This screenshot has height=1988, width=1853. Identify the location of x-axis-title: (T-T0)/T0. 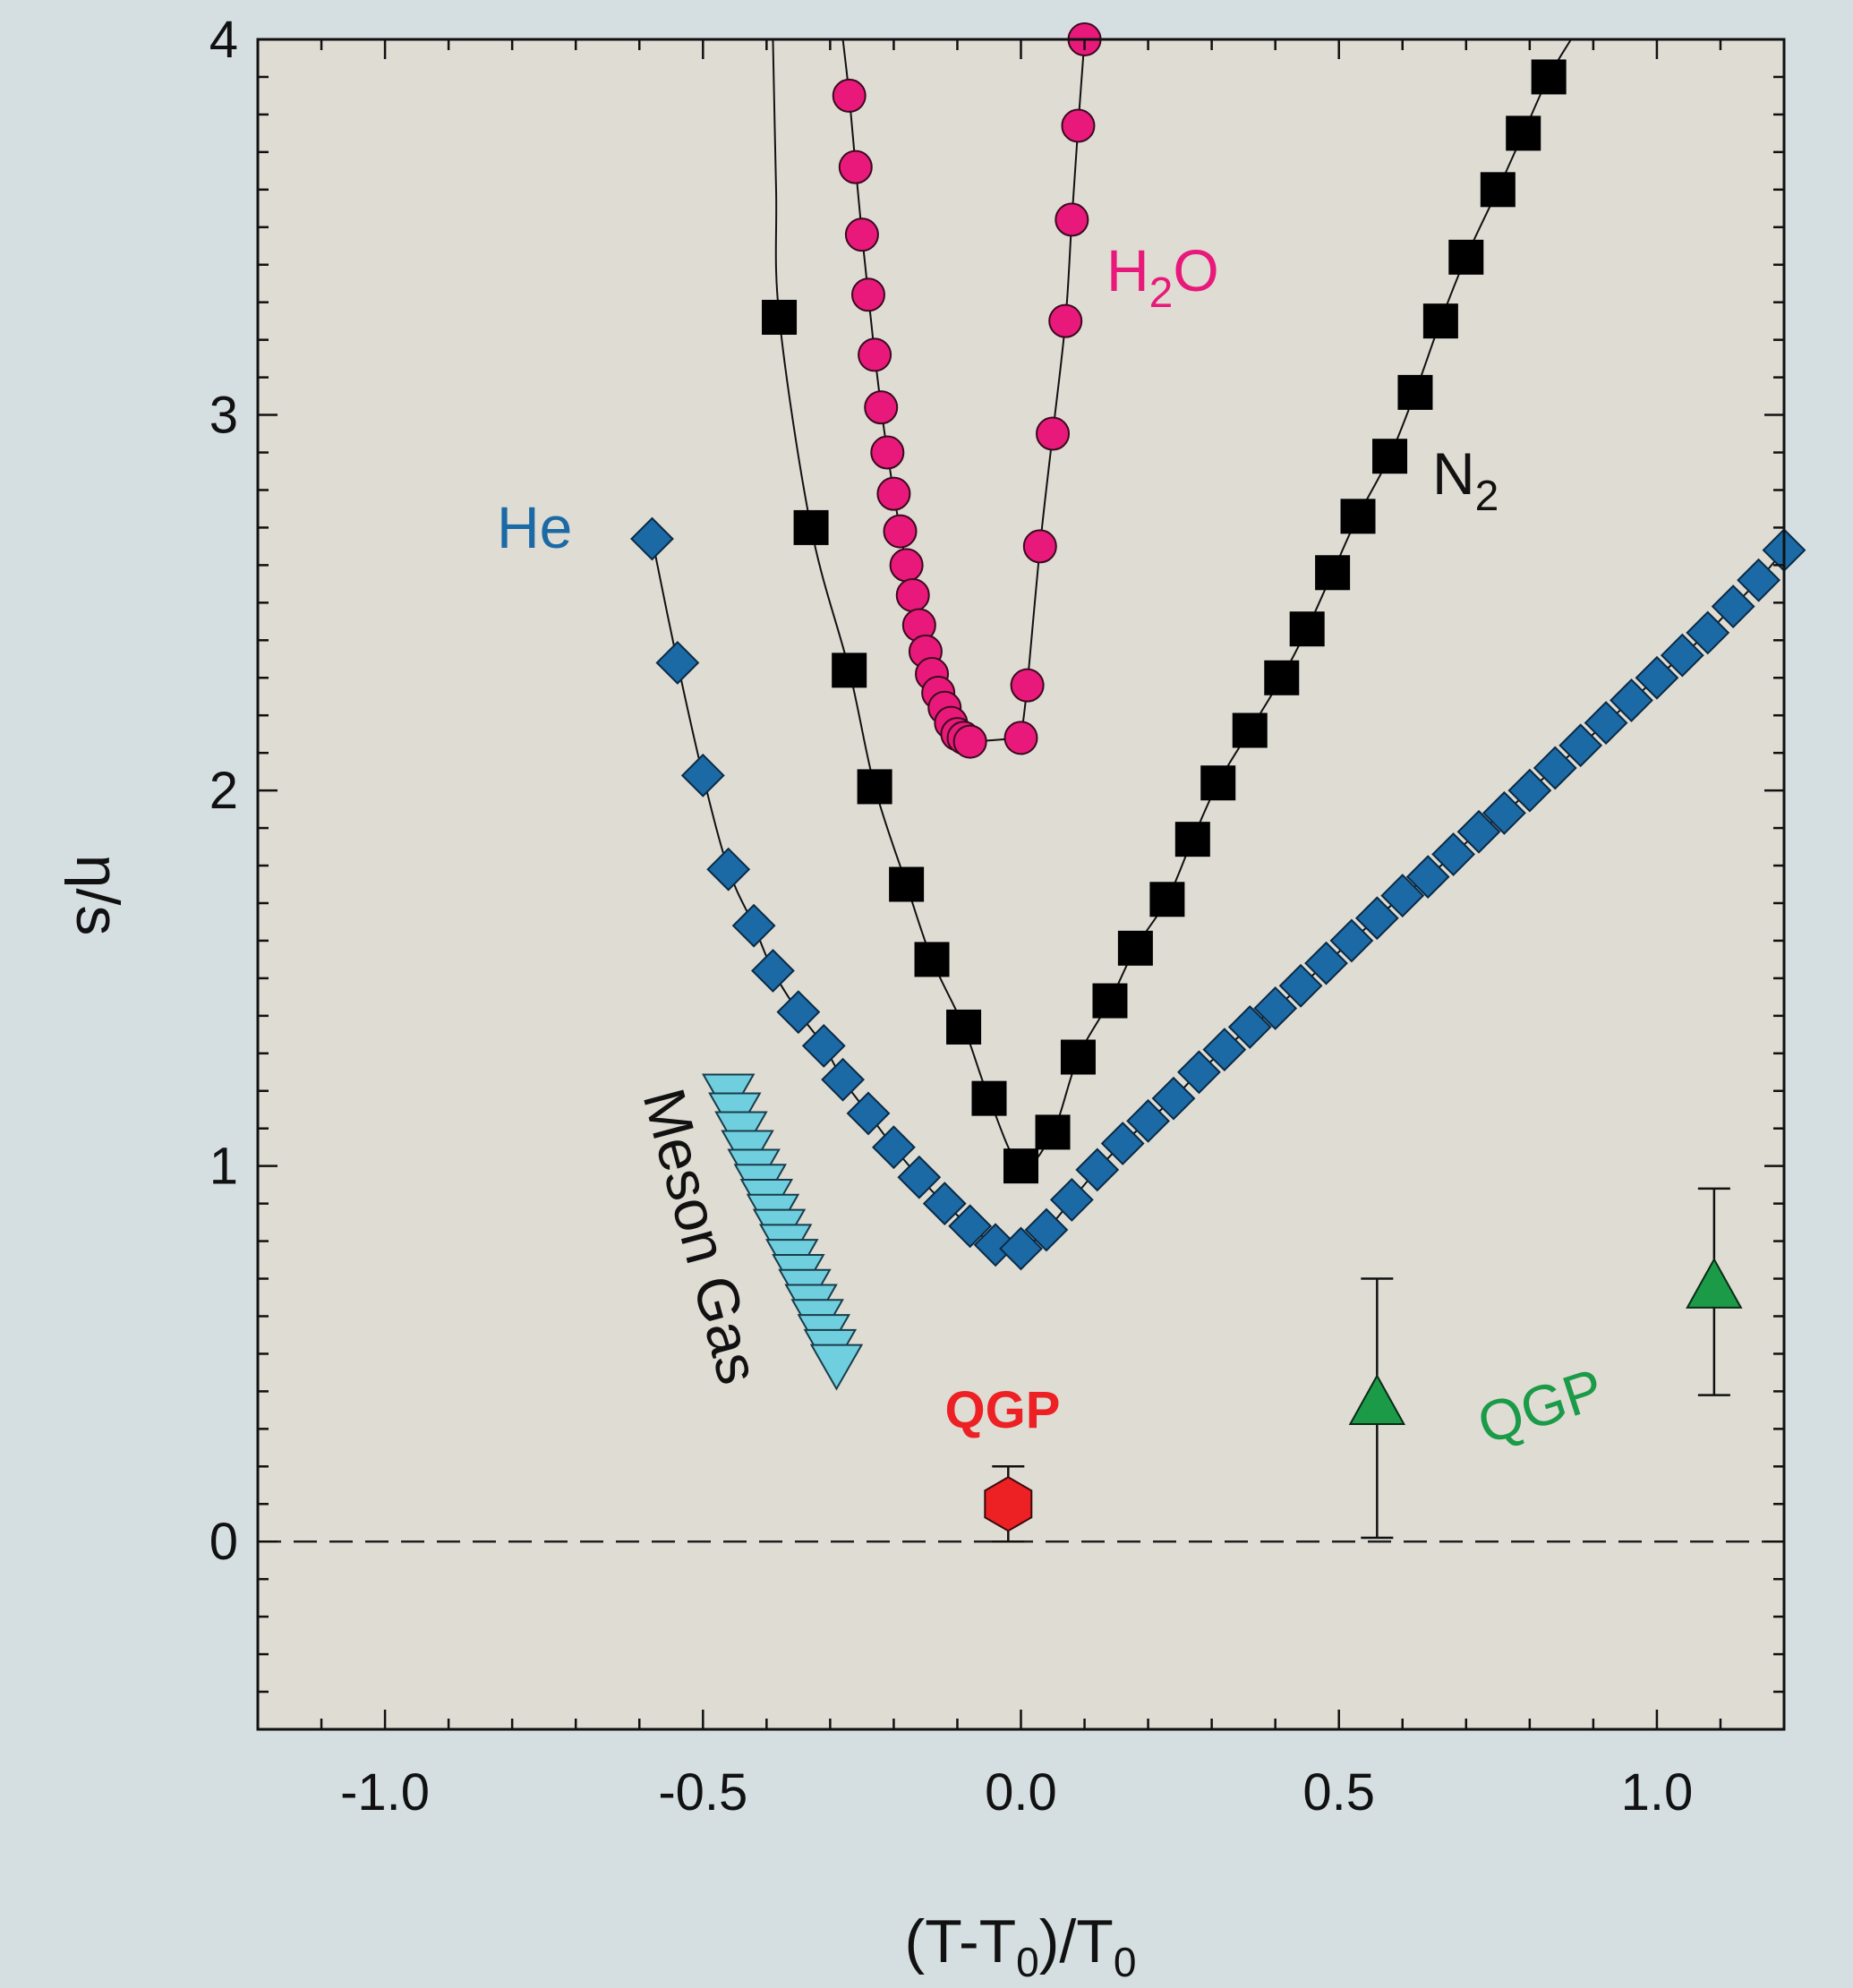
(1021, 1945).